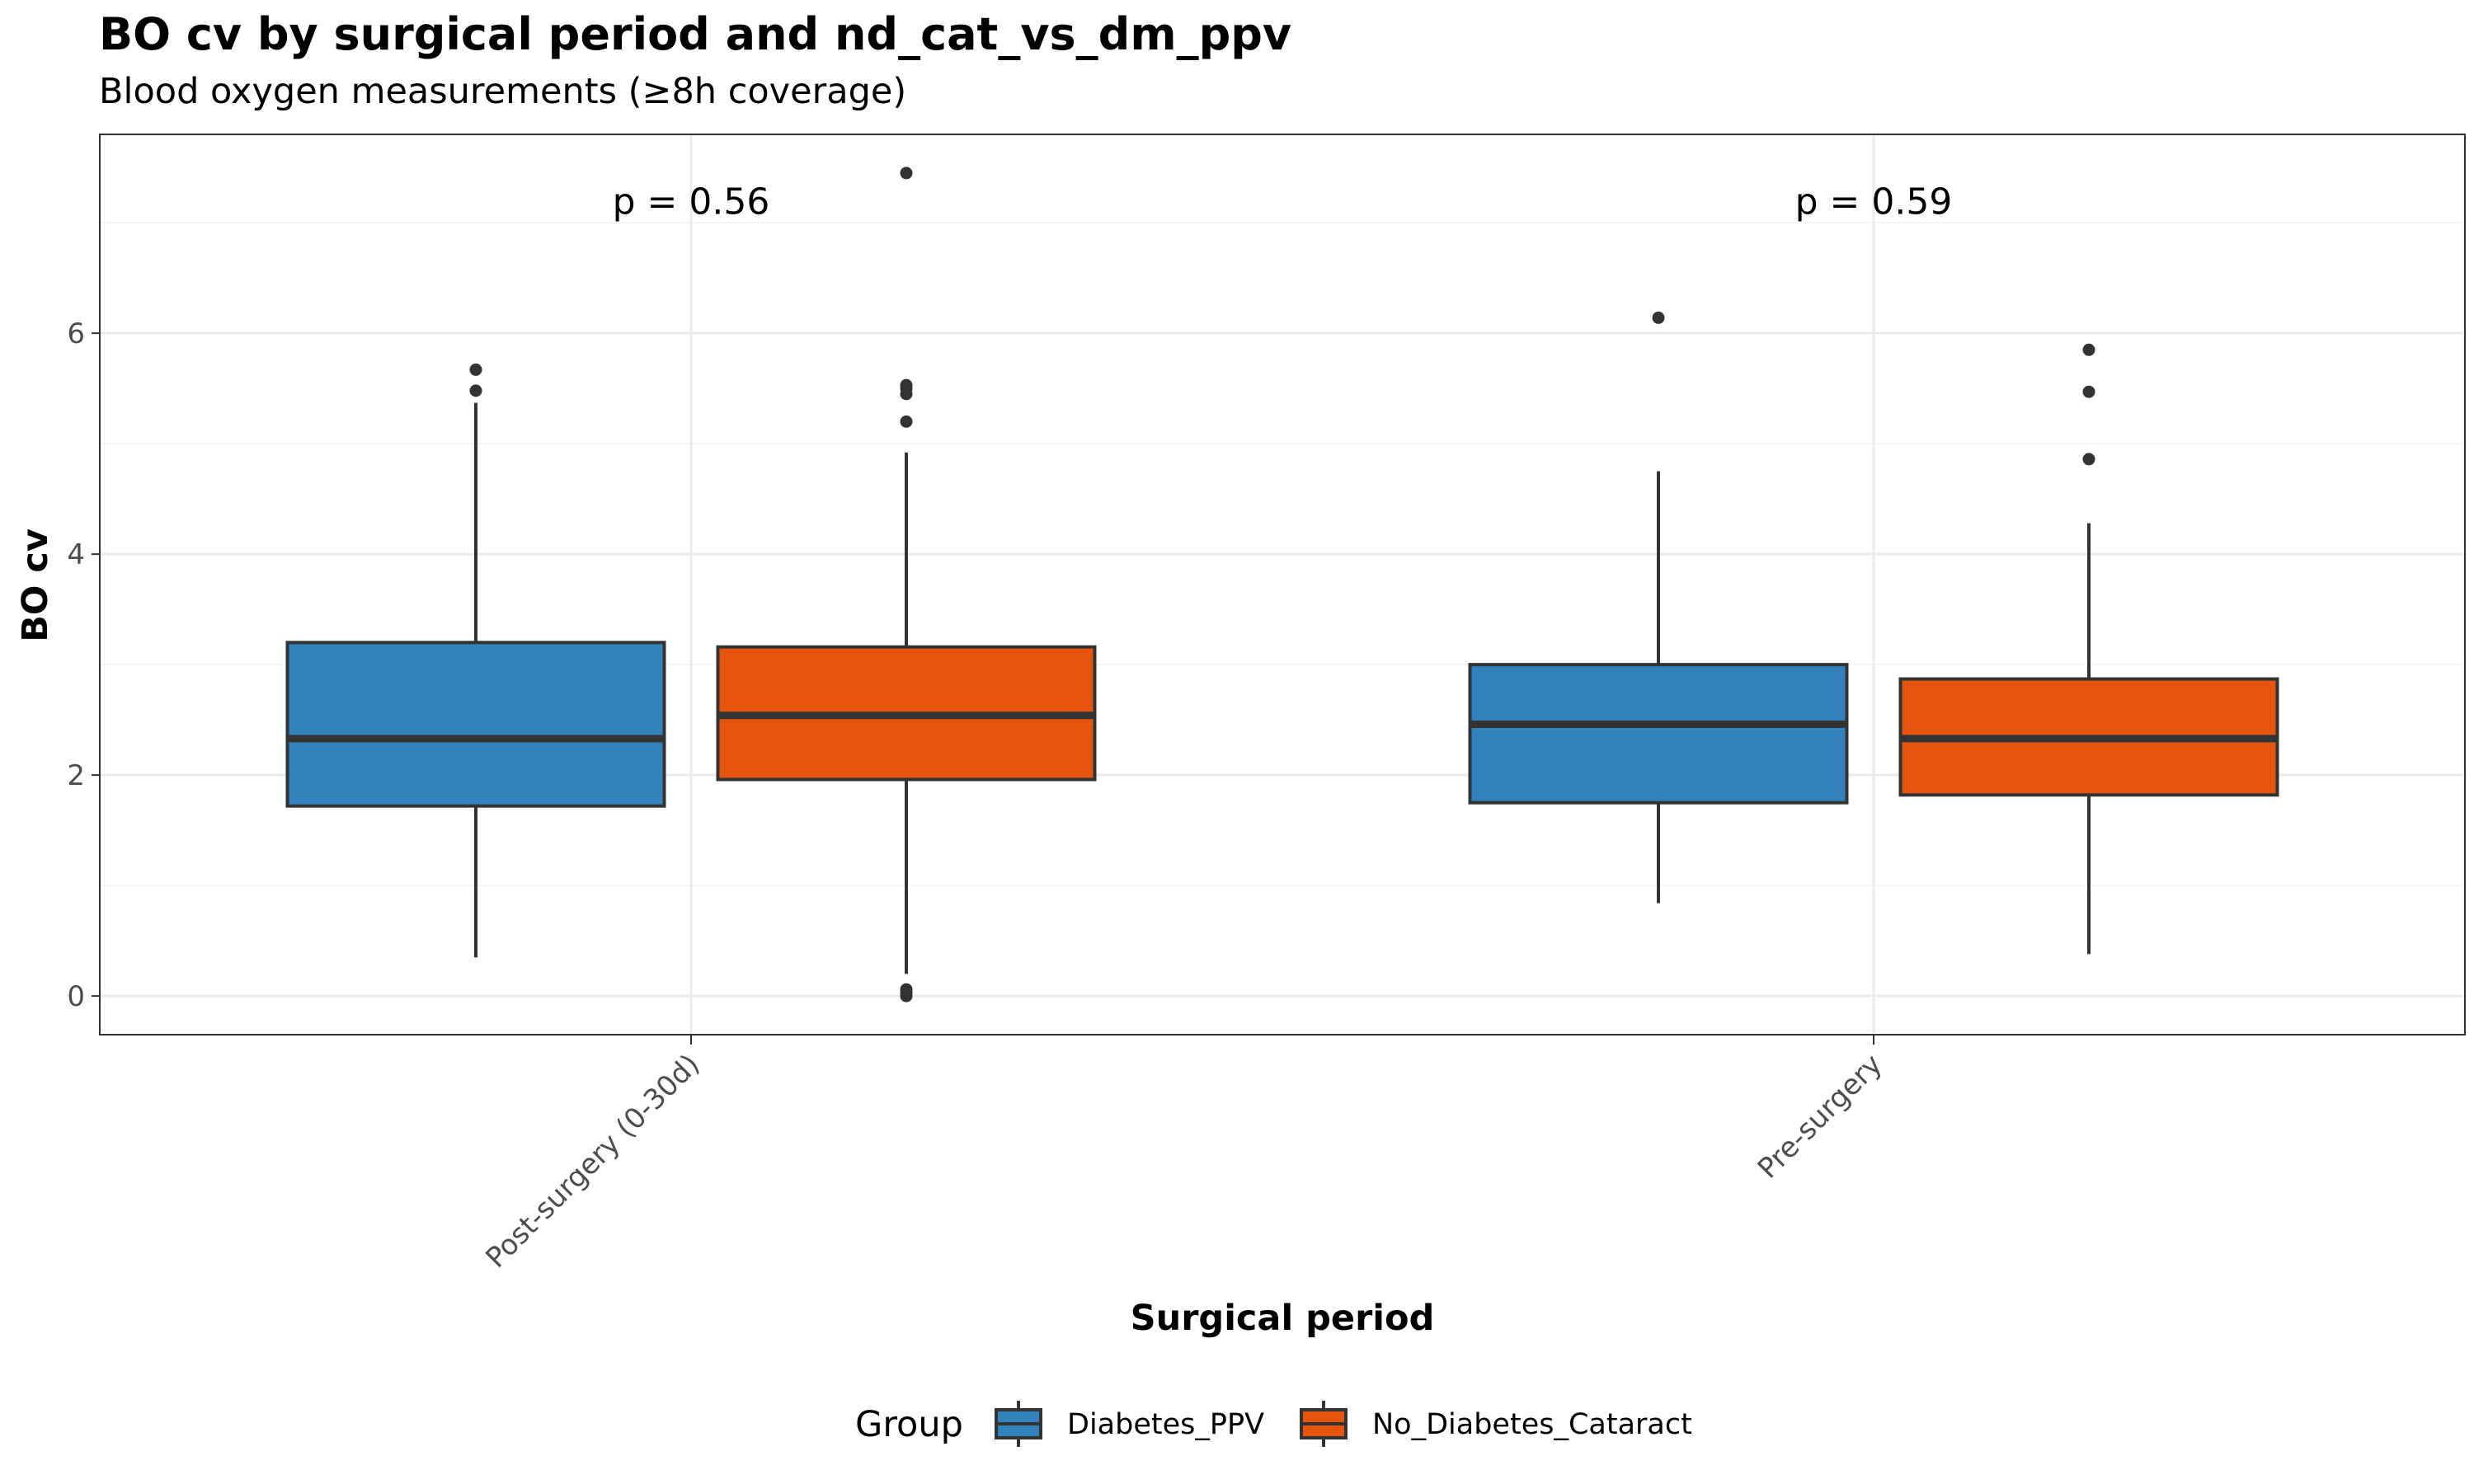 Image resolution: width=2474 pixels, height=1484 pixels. What do you see at coordinates (503, 91) in the screenshot?
I see `chart-subtitle: Blood oxygen measurements (≥8h coverage)` at bounding box center [503, 91].